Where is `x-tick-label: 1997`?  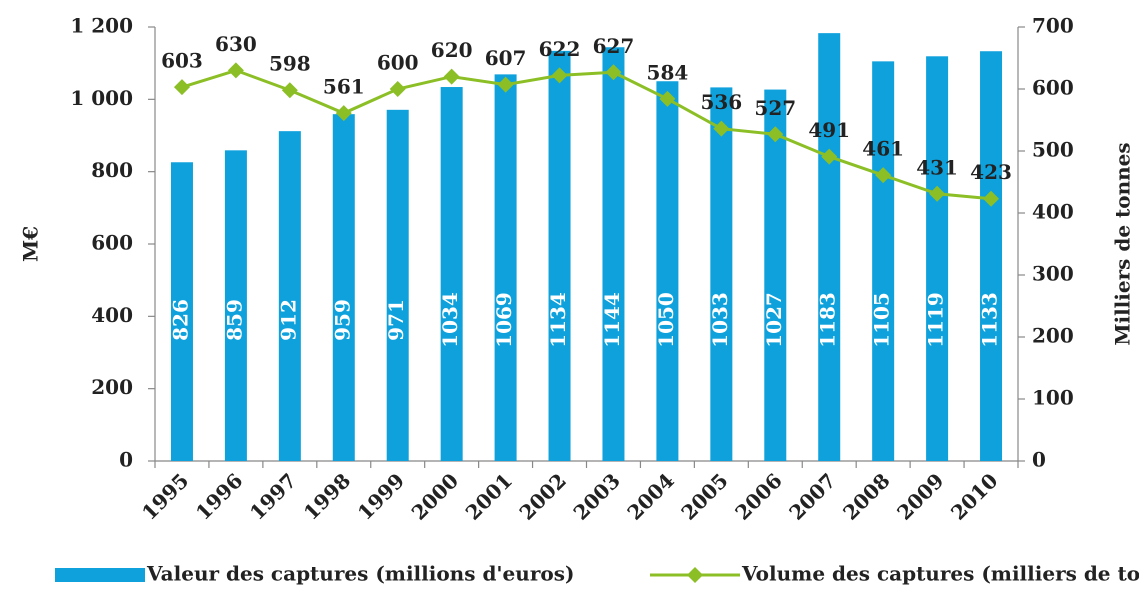 x-tick-label: 1997 is located at coordinates (273, 496).